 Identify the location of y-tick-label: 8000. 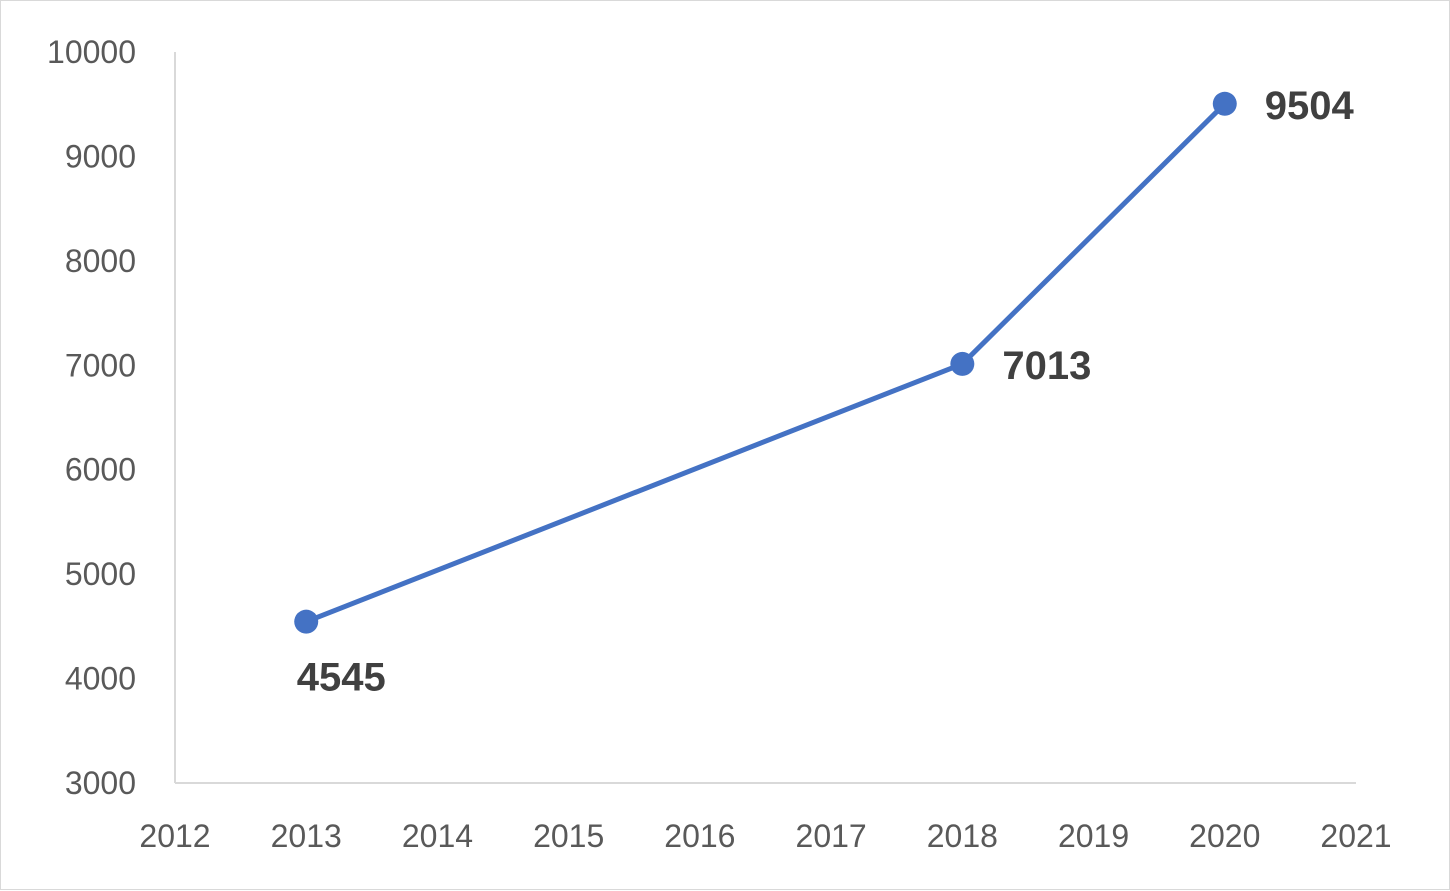
(100, 261).